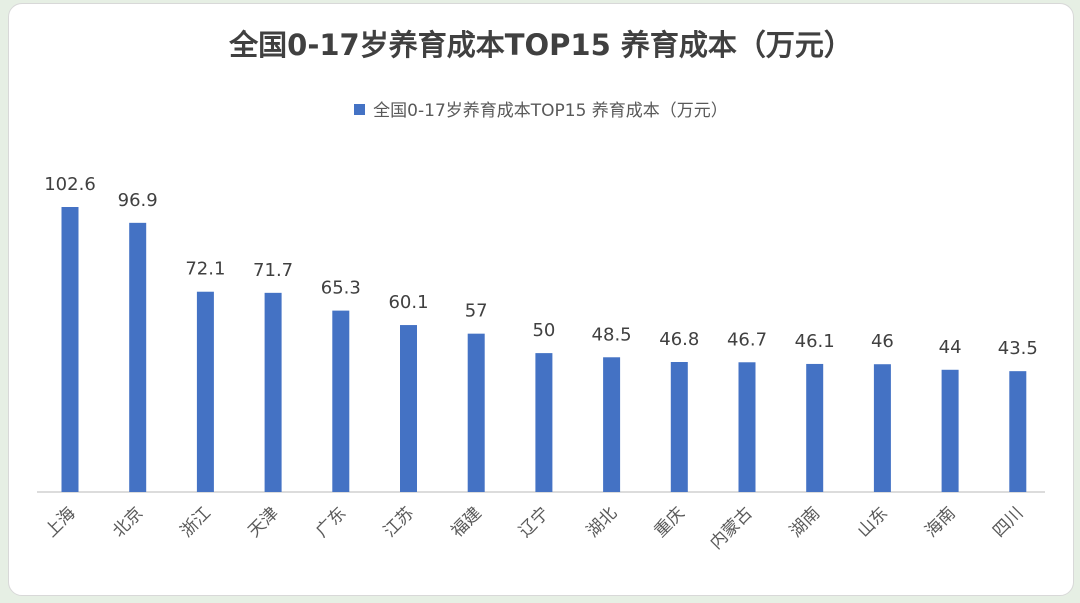 The image size is (1080, 603). What do you see at coordinates (1018, 348) in the screenshot?
I see `value-label-14: 43.5` at bounding box center [1018, 348].